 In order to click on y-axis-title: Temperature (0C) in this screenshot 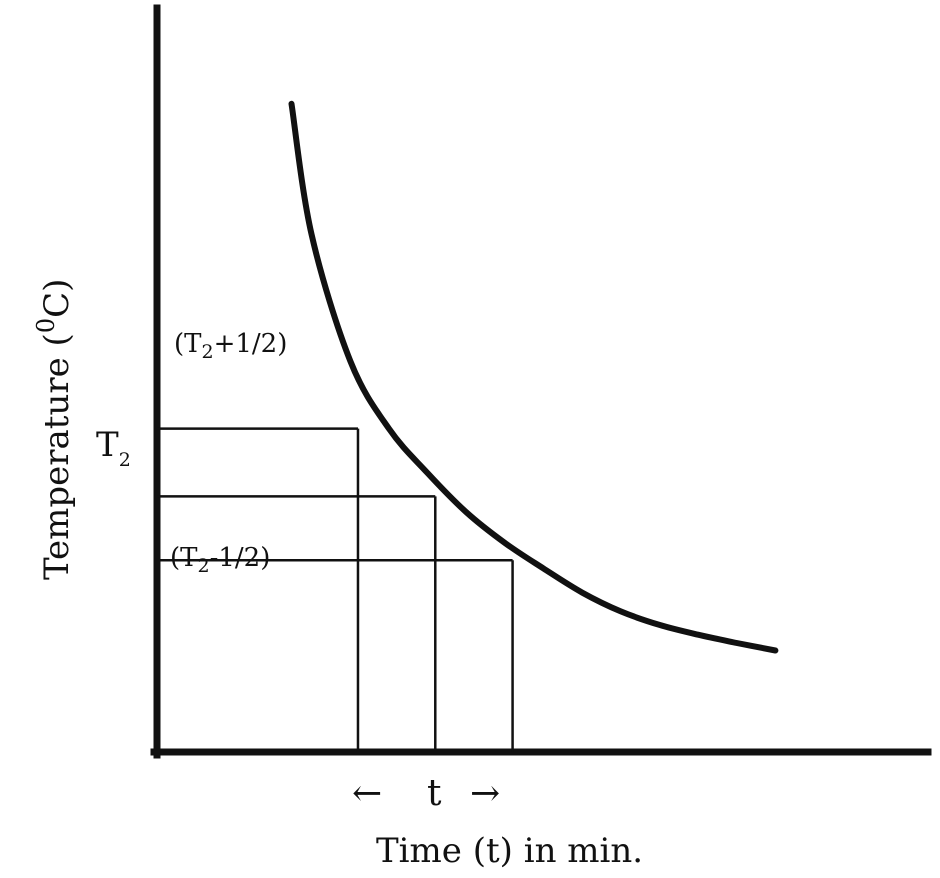, I will do `click(54, 429)`.